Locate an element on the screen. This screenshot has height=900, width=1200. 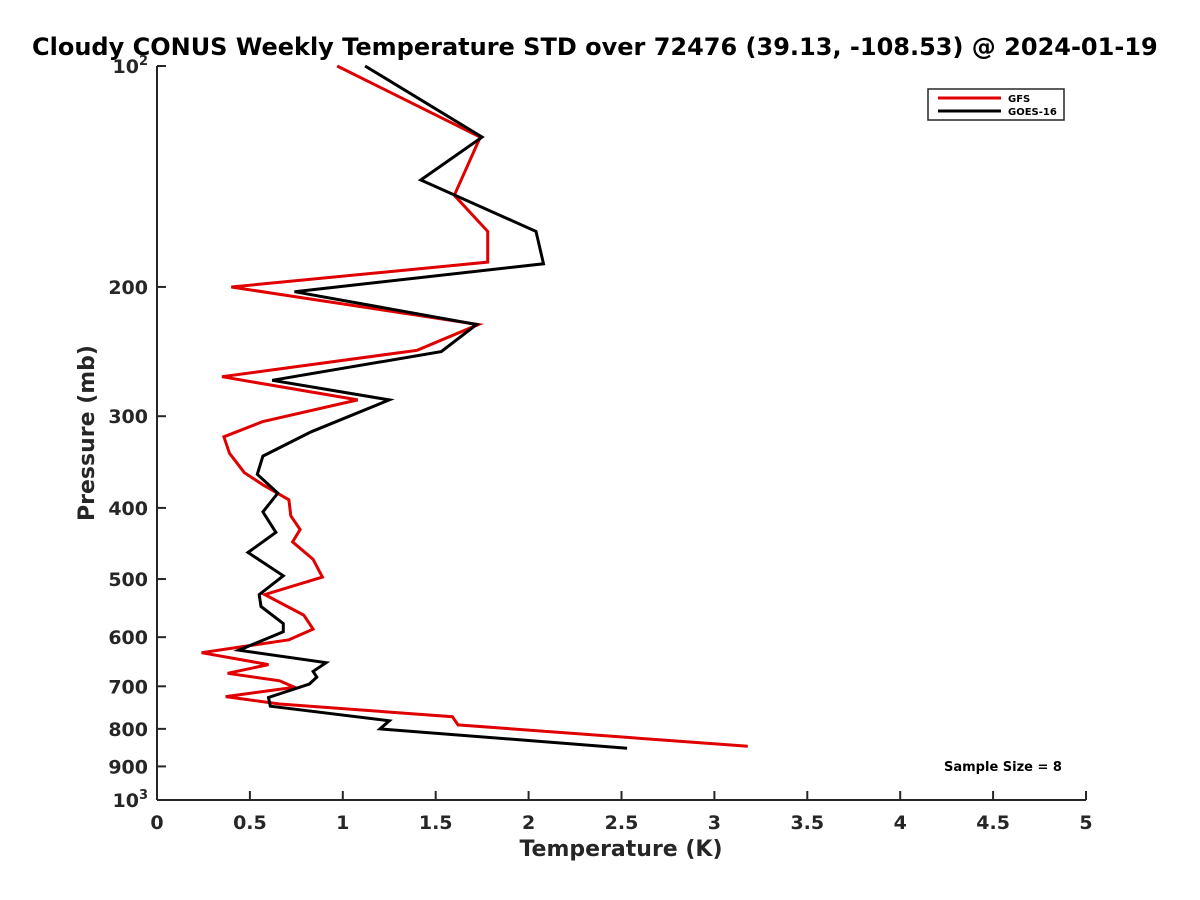
x-tick-label: 1.5 is located at coordinates (436, 823).